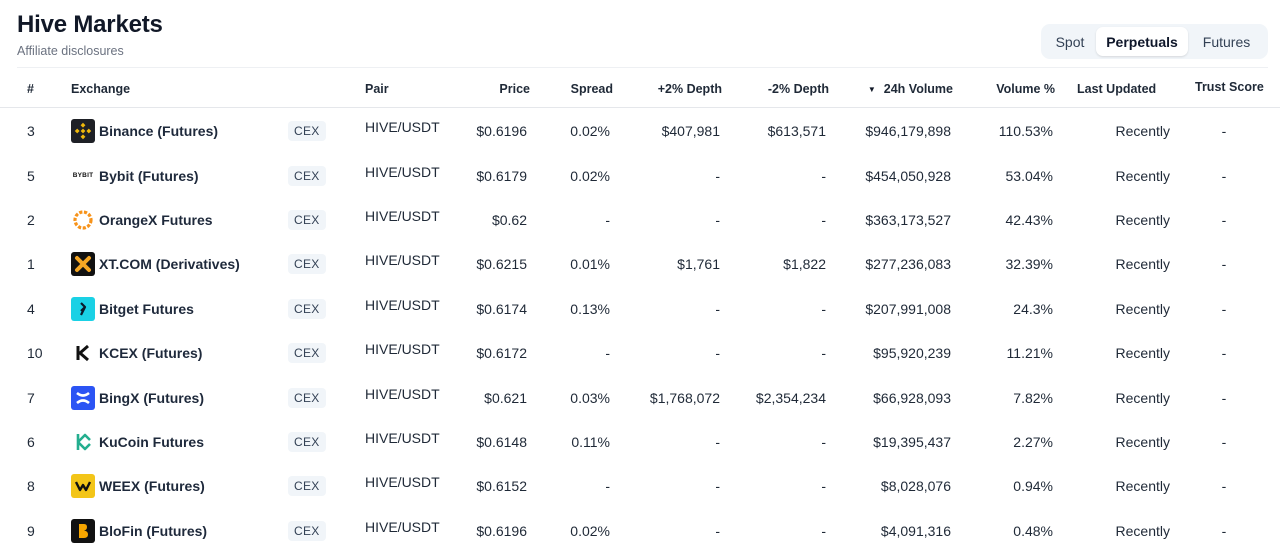 The height and width of the screenshot is (559, 1280). What do you see at coordinates (153, 530) in the screenshot?
I see `exchange-name-link: BloFin (Futures)` at bounding box center [153, 530].